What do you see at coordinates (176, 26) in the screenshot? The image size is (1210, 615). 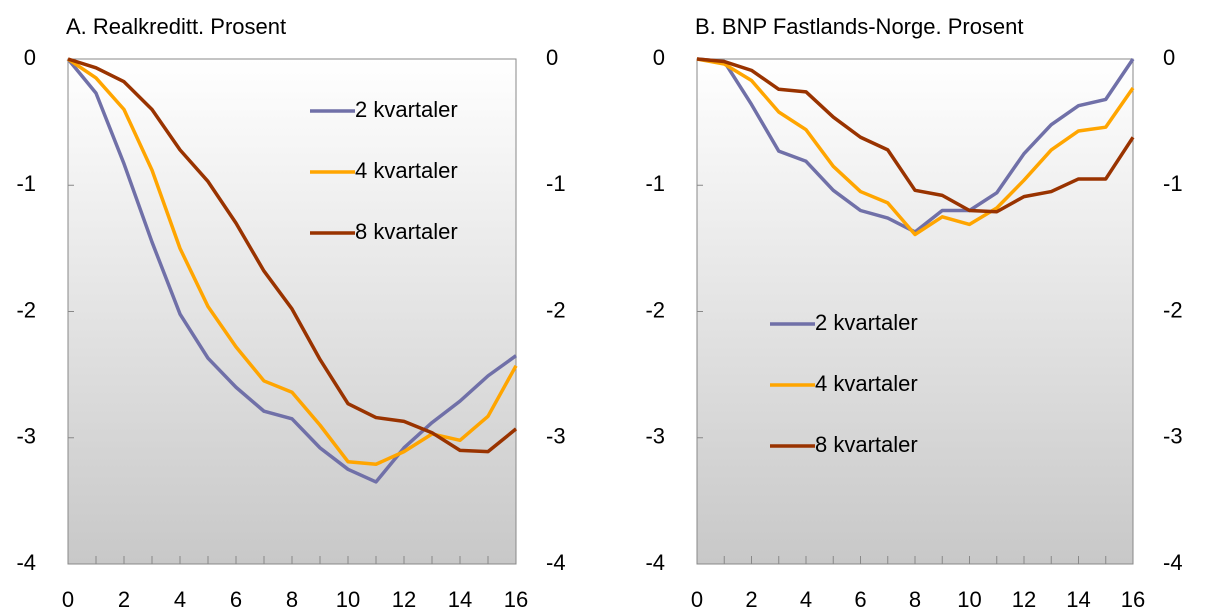 I see `chart-title: A. Realkreditt. Prosent` at bounding box center [176, 26].